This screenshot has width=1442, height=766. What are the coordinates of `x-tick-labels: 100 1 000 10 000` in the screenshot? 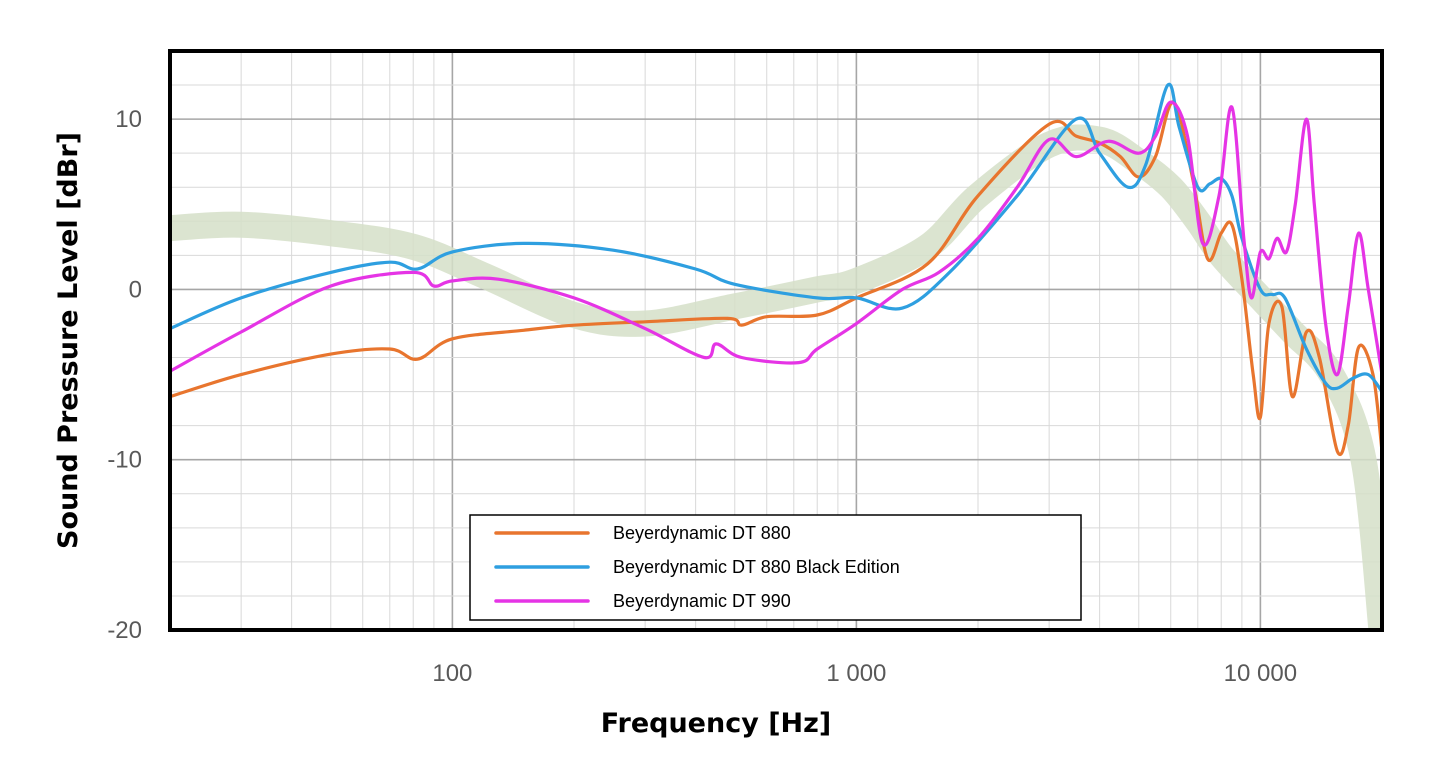 It's located at (864, 673).